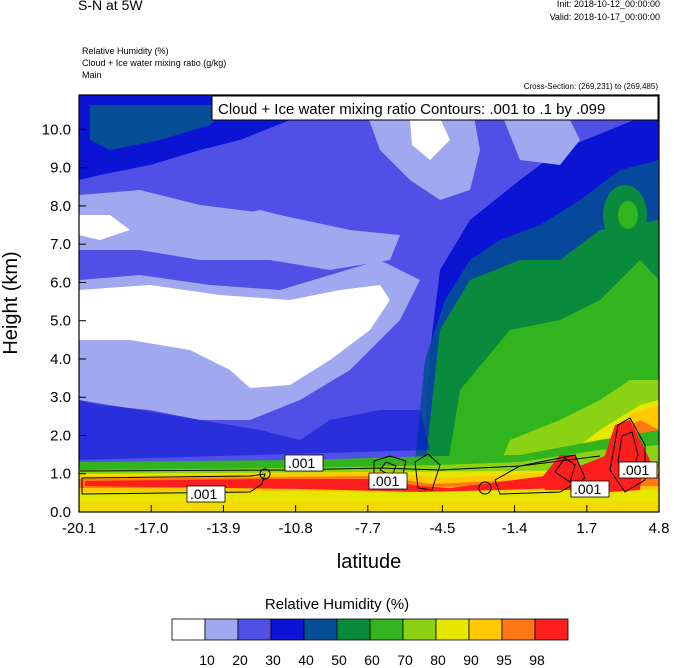 The width and height of the screenshot is (674, 668). I want to click on y-tick-label: 4.0, so click(60, 359).